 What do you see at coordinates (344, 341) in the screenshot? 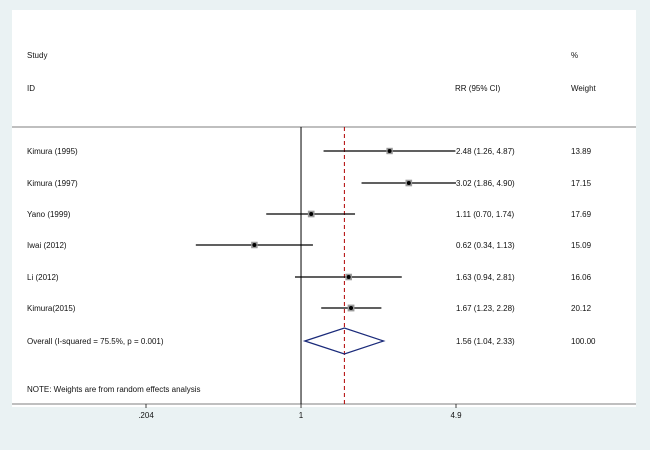
I see `overall-diamond` at bounding box center [344, 341].